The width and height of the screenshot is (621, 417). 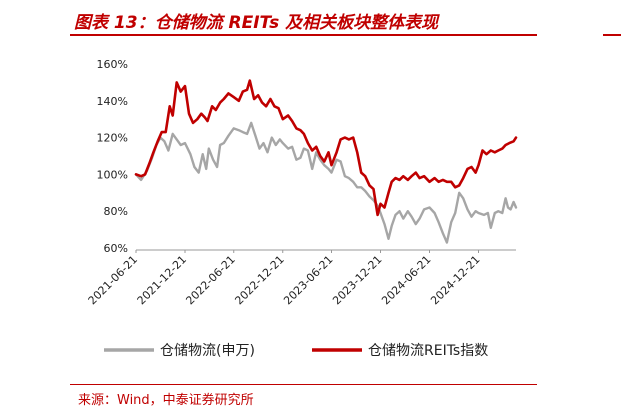 I want to click on source-rule, so click(x=303, y=384).